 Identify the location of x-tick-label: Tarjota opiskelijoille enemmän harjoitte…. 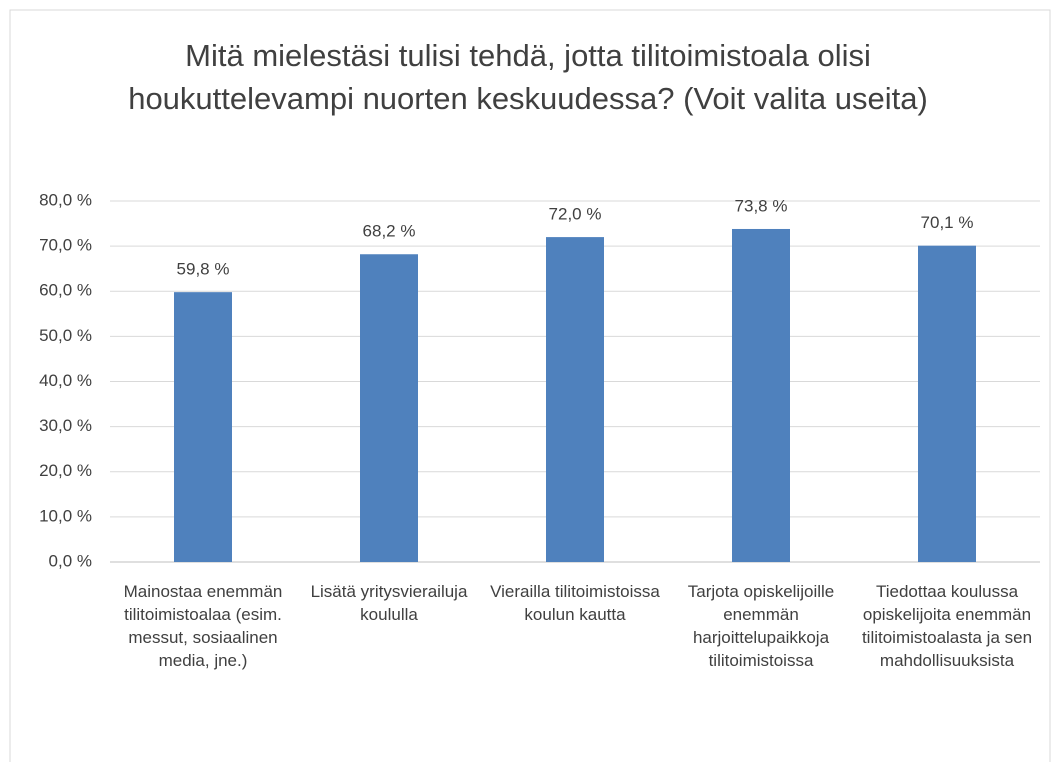
(761, 626).